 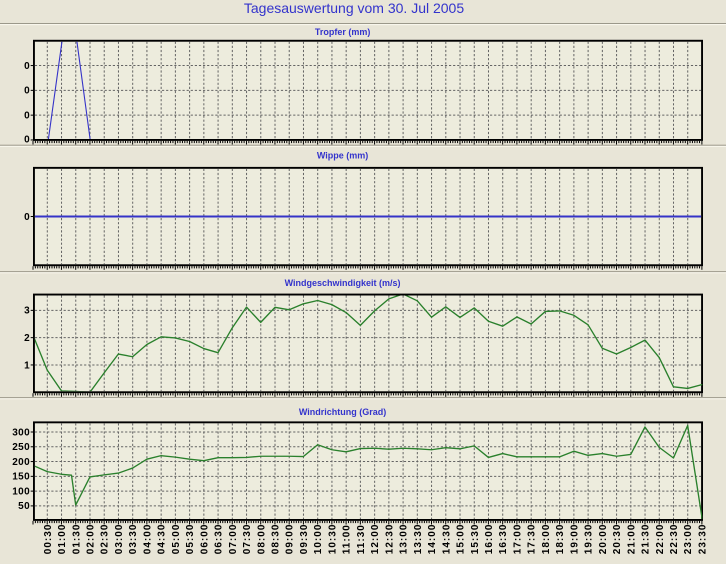 I want to click on svg-text: Windrichtung (Grad), so click(x=342, y=412).